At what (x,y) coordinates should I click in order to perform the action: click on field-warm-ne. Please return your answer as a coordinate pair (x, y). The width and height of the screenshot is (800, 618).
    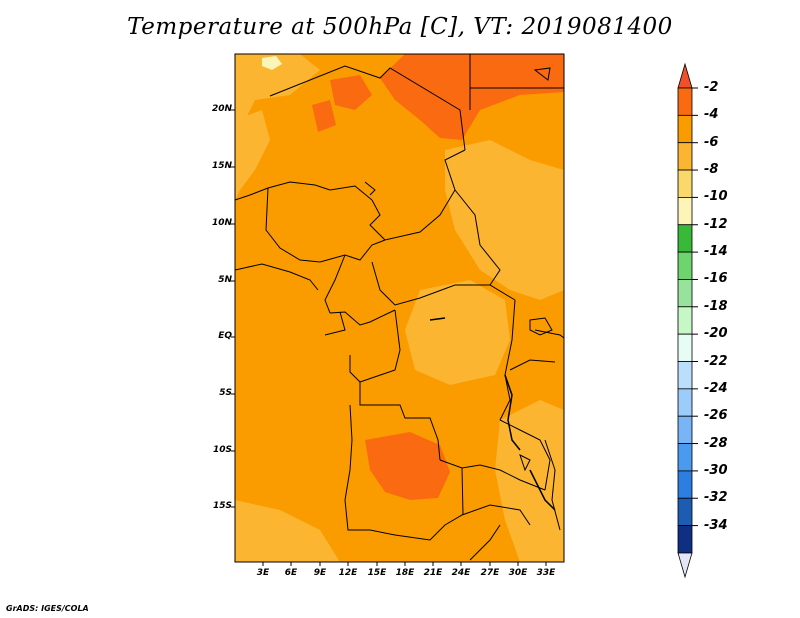
    Looking at the image, I should click on (472, 97).